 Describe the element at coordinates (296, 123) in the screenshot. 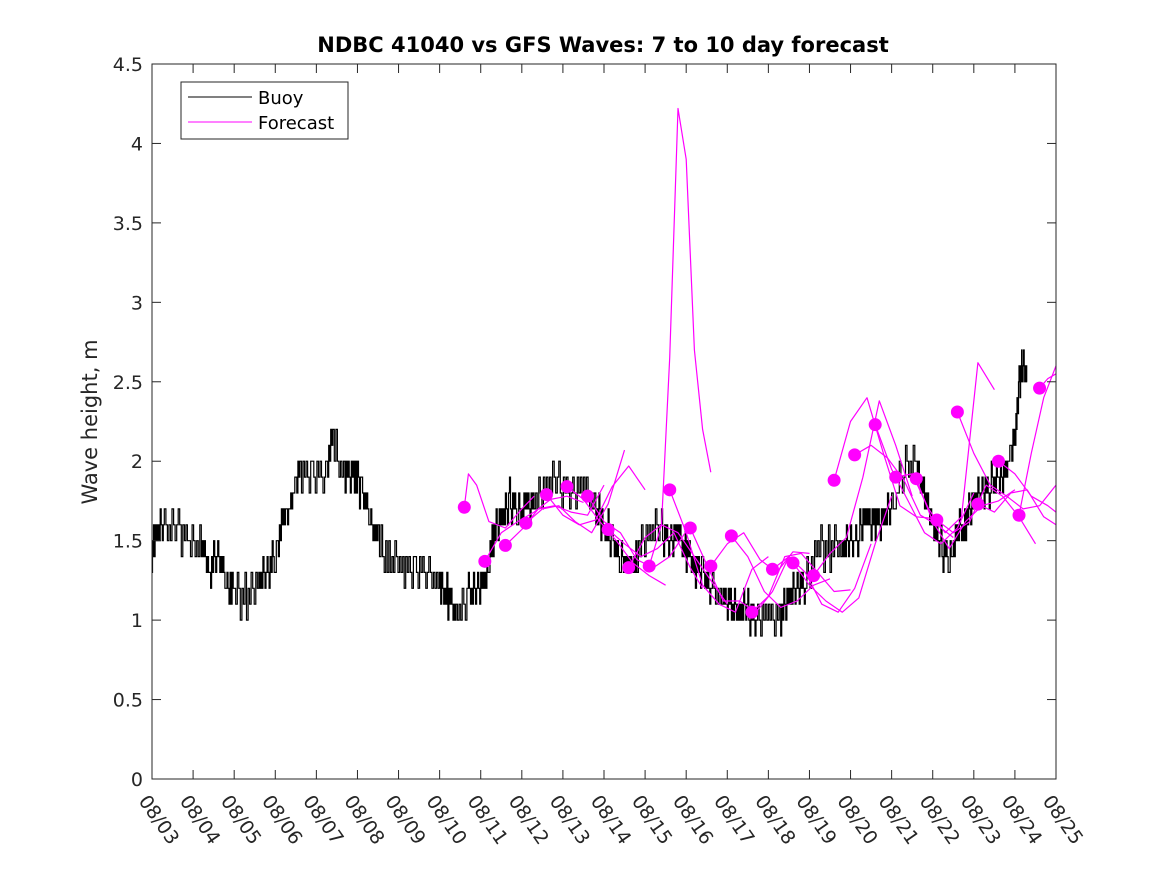

I see `legend-forecast-label: Forecast` at that location.